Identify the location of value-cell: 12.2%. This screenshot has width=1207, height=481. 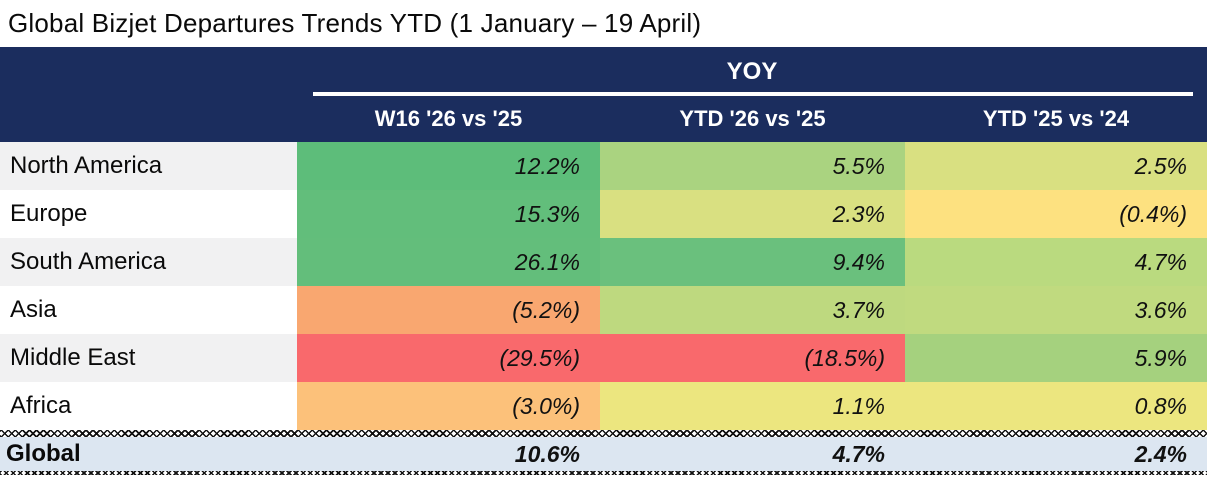
(448, 166).